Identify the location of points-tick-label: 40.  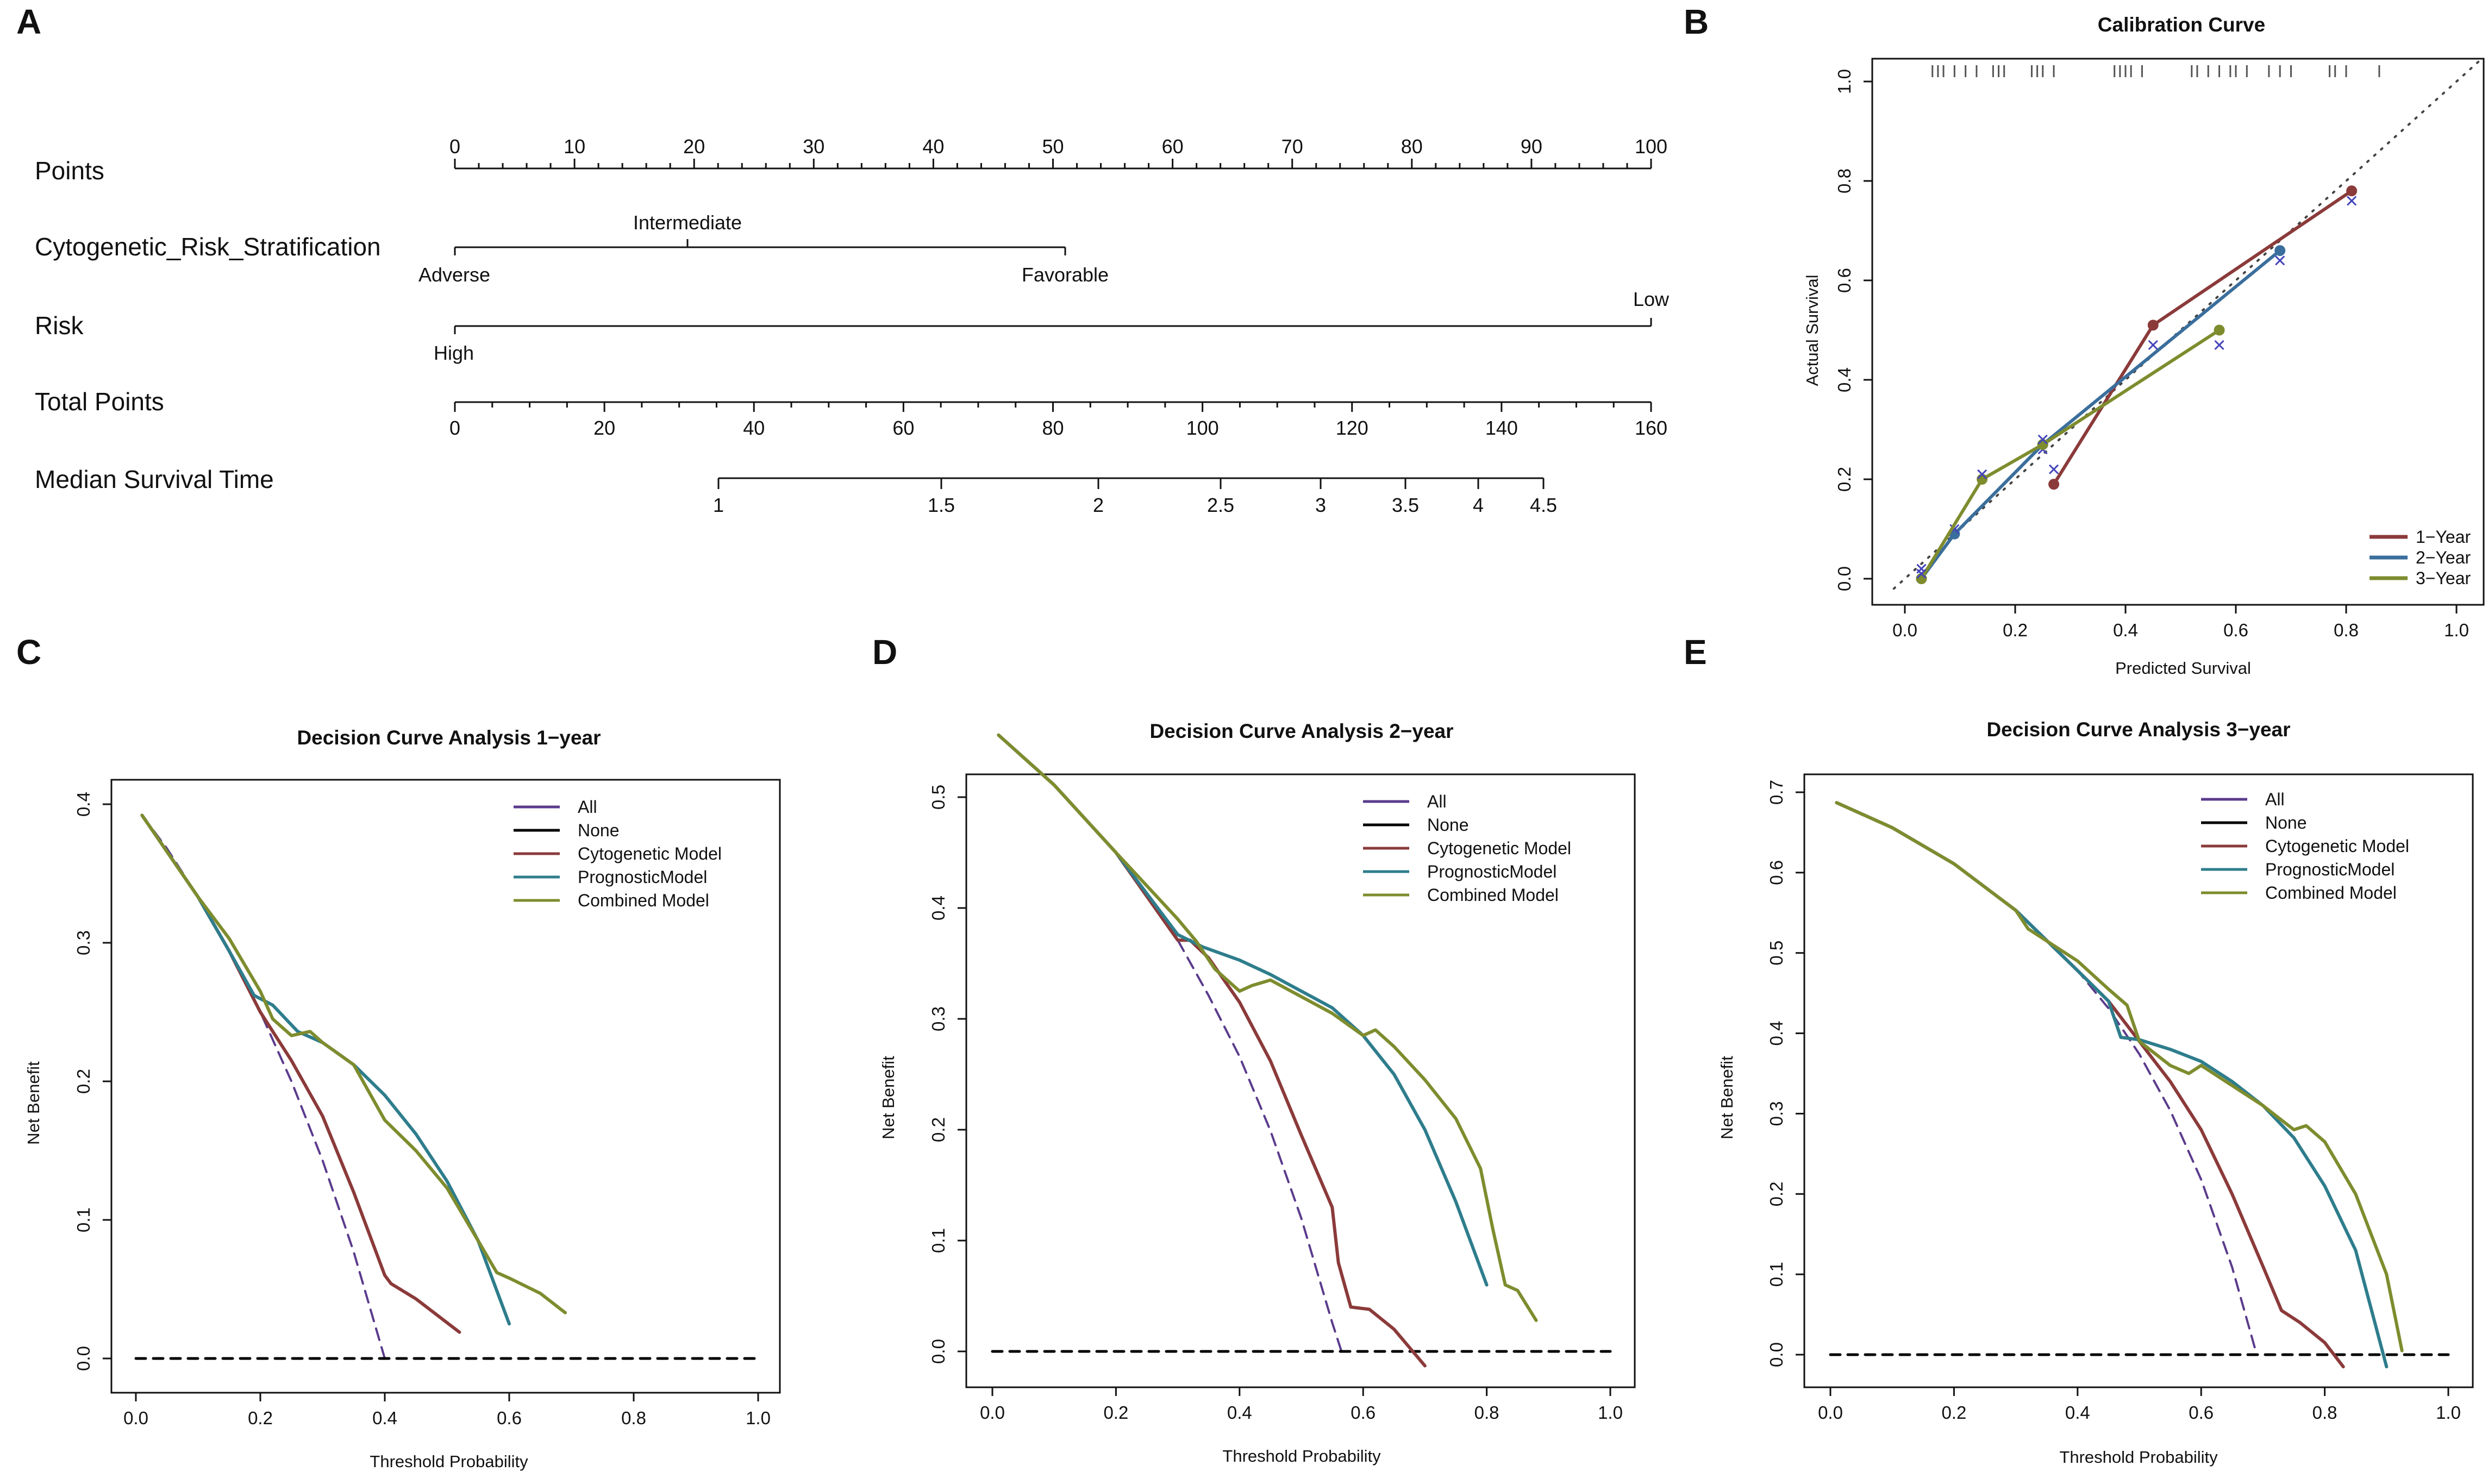
(933, 146).